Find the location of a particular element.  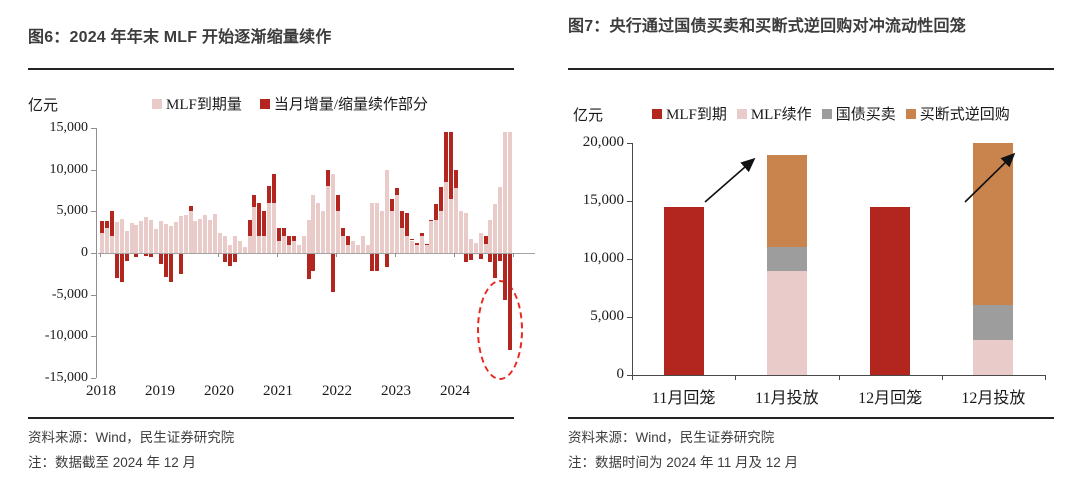

increase-arrows is located at coordinates (860, 177).